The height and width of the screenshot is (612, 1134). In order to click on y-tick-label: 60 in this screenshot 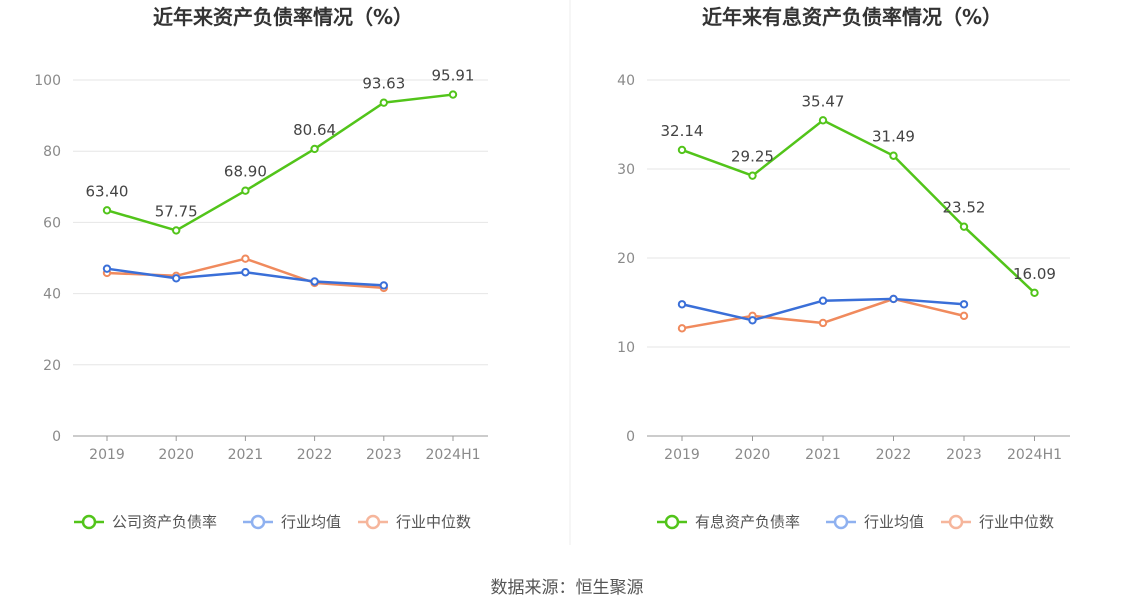, I will do `click(52, 223)`.